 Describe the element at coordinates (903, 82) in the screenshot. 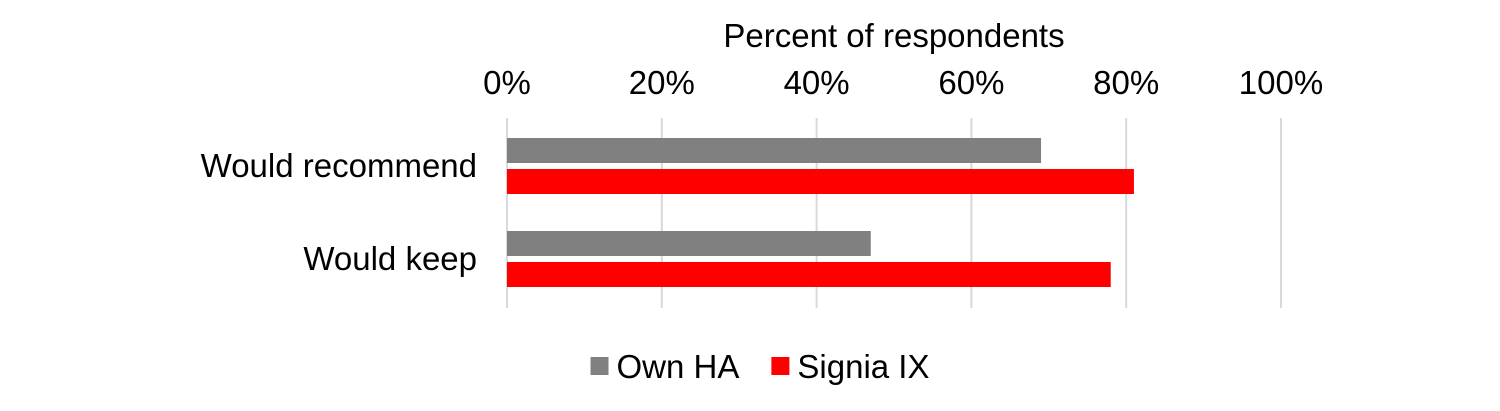

I see `x-axis-ticks: 0% 20% 40% 60% 80% 100%` at that location.